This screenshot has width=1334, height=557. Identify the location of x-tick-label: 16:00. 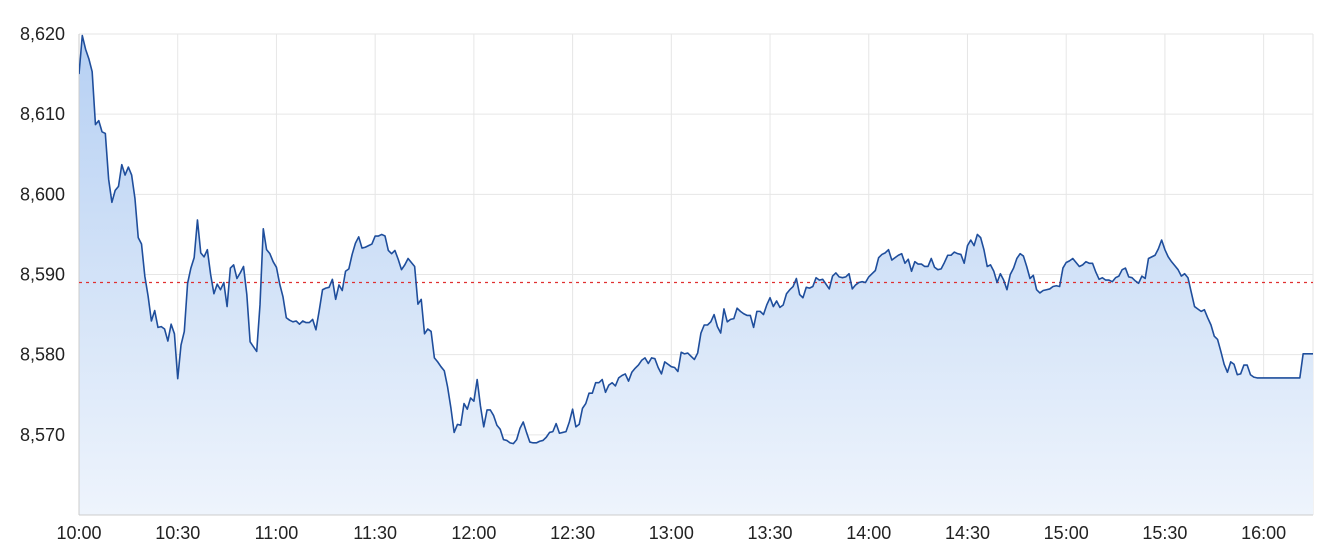
(1263, 533).